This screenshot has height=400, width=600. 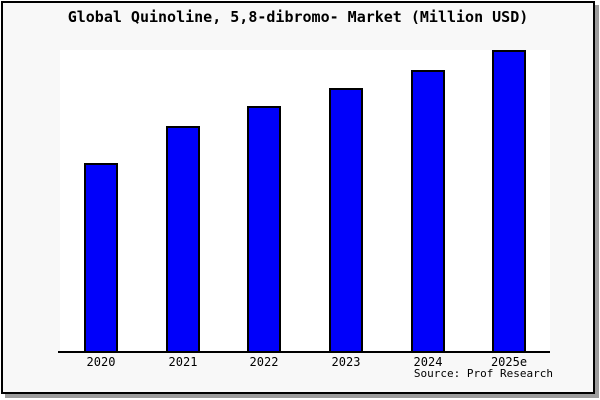 What do you see at coordinates (346, 219) in the screenshot?
I see `bar-2023` at bounding box center [346, 219].